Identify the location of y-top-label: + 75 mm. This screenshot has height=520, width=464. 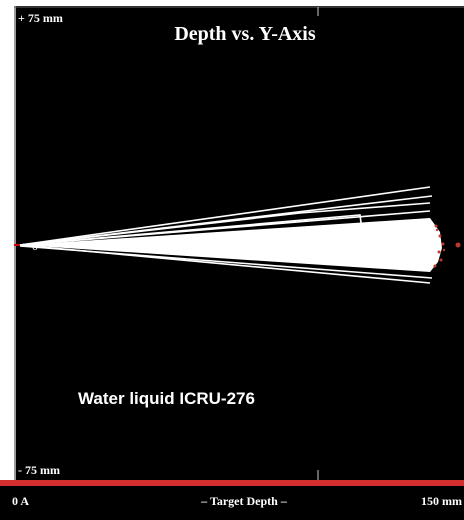
(40, 18).